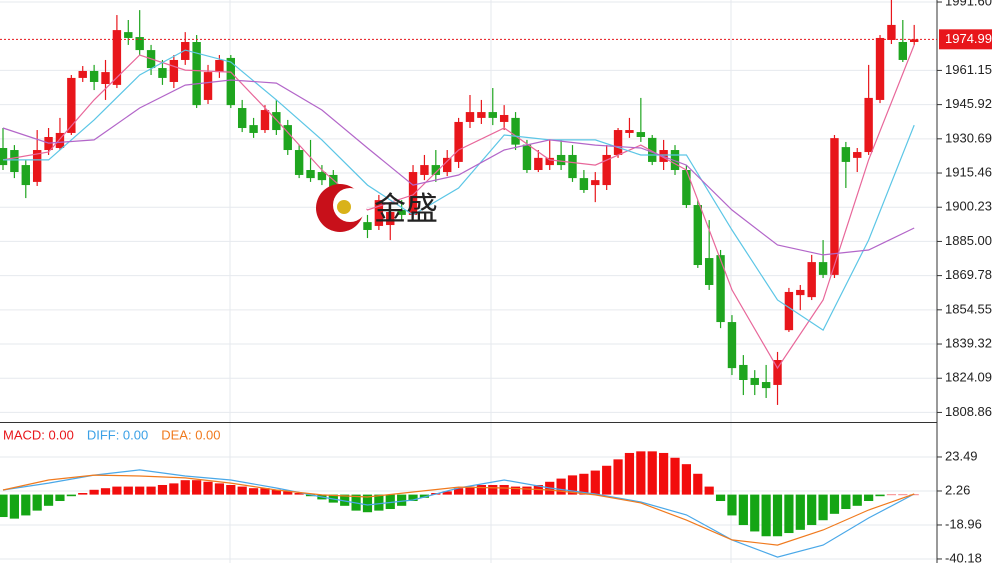  What do you see at coordinates (968, 4) in the screenshot?
I see `y-tick-label: 1991.60` at bounding box center [968, 4].